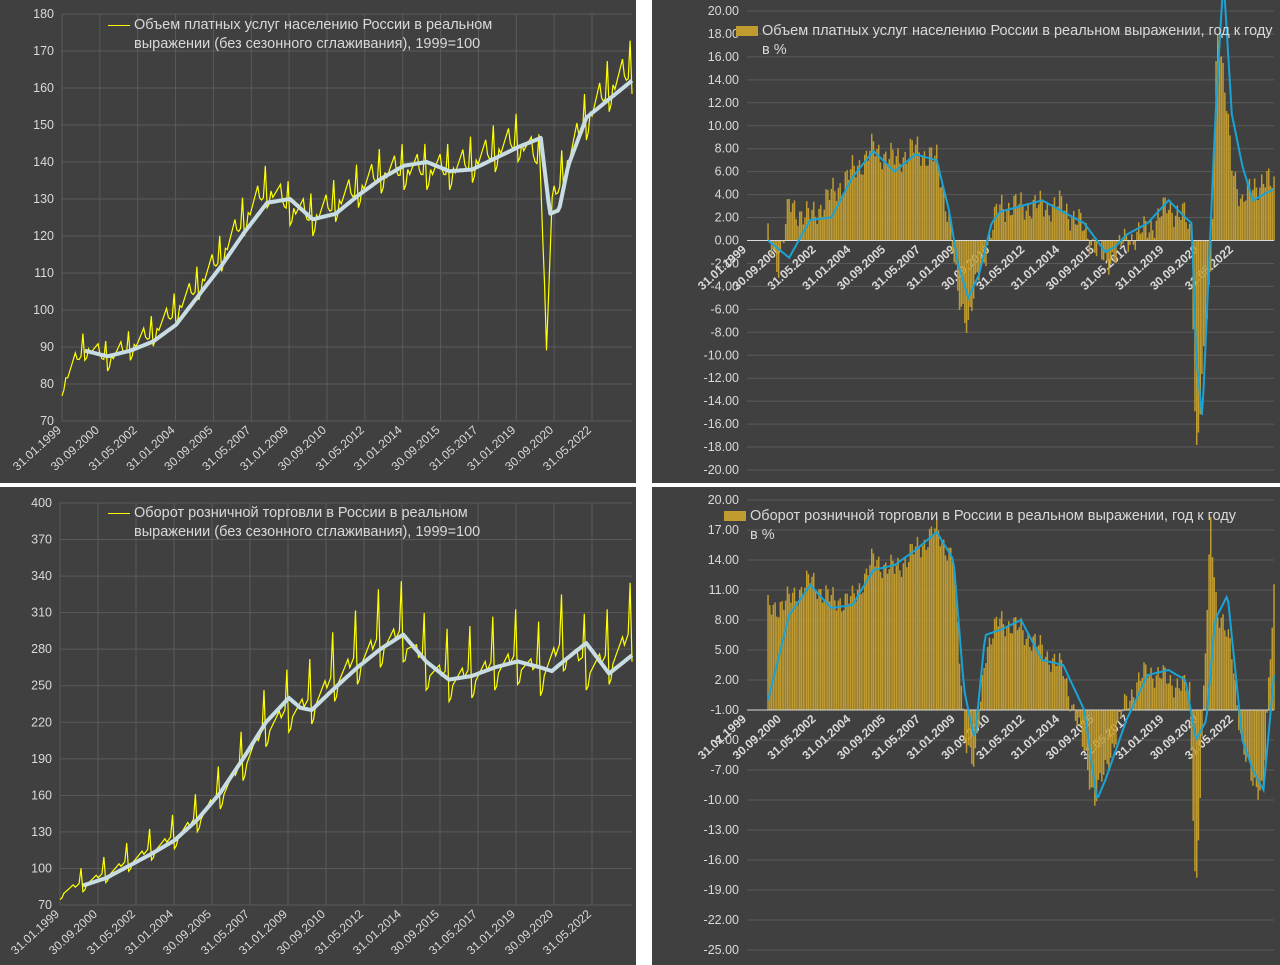 Image resolution: width=1280 pixels, height=965 pixels. What do you see at coordinates (41, 868) in the screenshot?
I see `y-tick-label: 100` at bounding box center [41, 868].